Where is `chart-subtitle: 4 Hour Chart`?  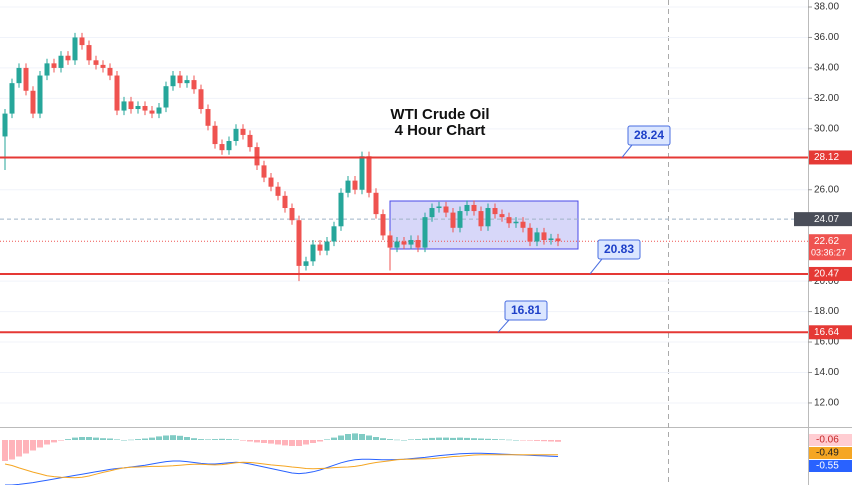 chart-subtitle: 4 Hour Chart is located at coordinates (440, 130).